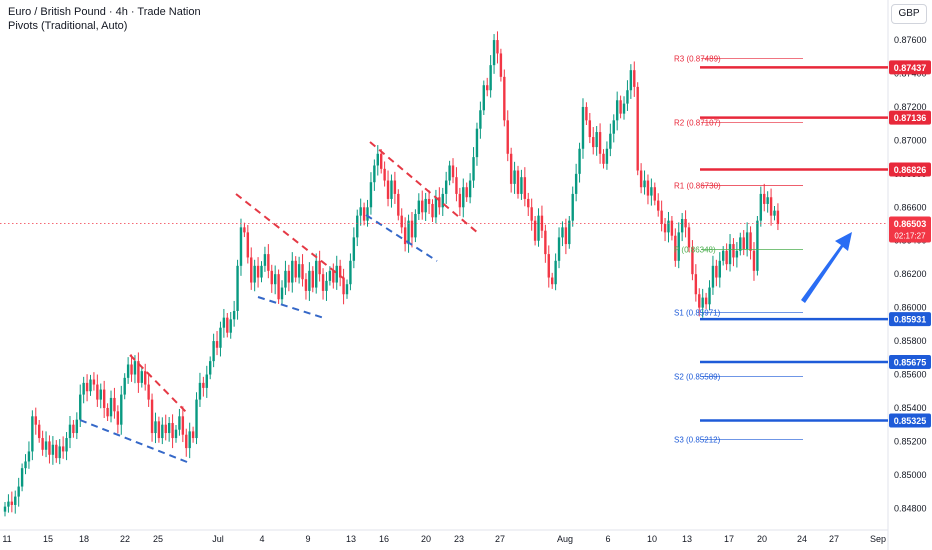 The width and height of the screenshot is (932, 550). Describe the element at coordinates (565, 539) in the screenshot. I see `time-tick: Aug` at that location.